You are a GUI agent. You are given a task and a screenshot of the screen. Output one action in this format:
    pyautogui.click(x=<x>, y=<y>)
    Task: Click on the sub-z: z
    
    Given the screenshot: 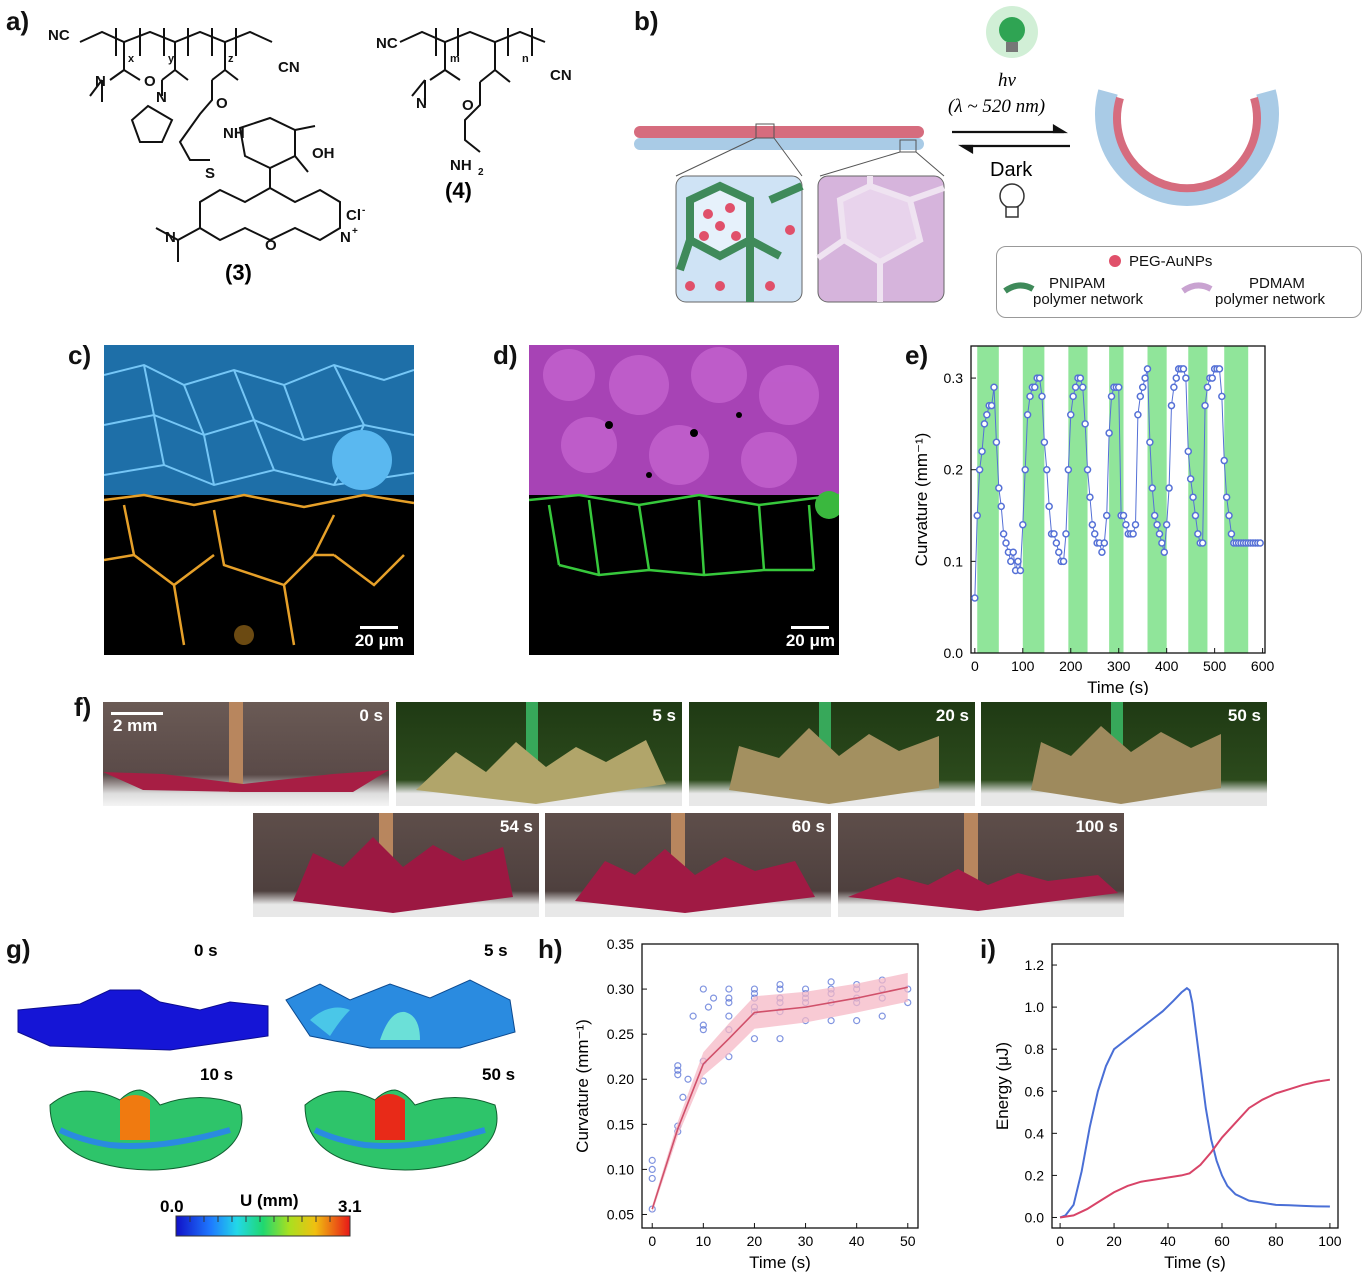 What is the action you would take?
    pyautogui.click(x=231, y=59)
    